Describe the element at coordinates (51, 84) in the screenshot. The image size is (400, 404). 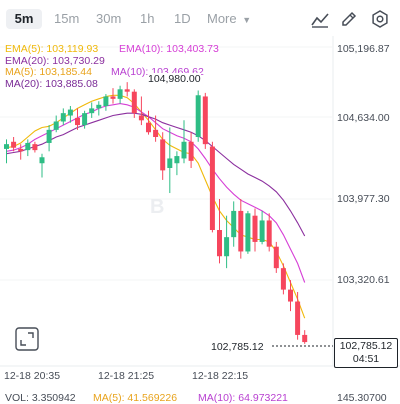
I see `legend-ma20: MA(20): 103,885.08` at that location.